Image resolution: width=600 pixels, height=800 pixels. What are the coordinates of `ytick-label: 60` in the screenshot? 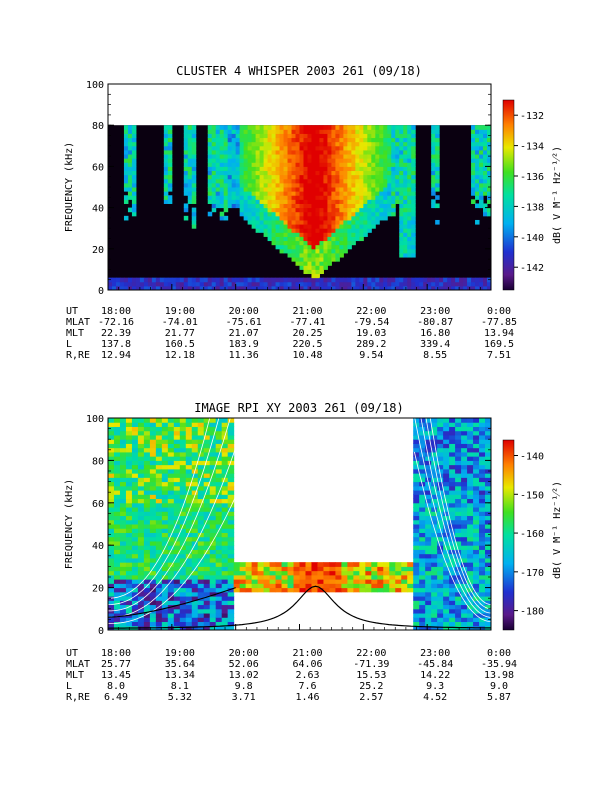 It's located at (98, 167).